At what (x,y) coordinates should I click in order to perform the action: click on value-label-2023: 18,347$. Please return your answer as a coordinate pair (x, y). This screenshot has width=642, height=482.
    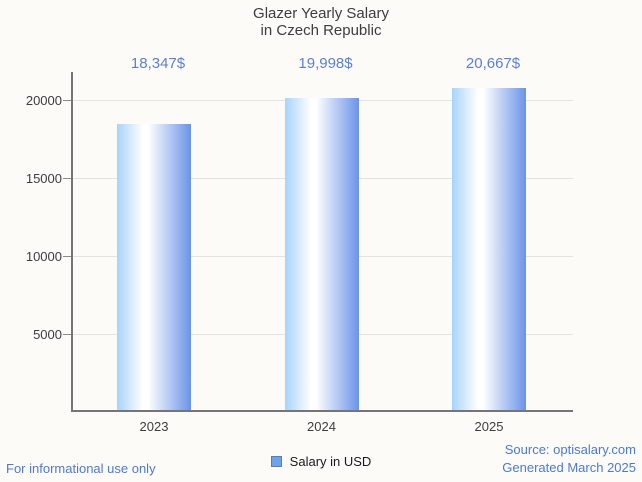
    Looking at the image, I should click on (158, 63).